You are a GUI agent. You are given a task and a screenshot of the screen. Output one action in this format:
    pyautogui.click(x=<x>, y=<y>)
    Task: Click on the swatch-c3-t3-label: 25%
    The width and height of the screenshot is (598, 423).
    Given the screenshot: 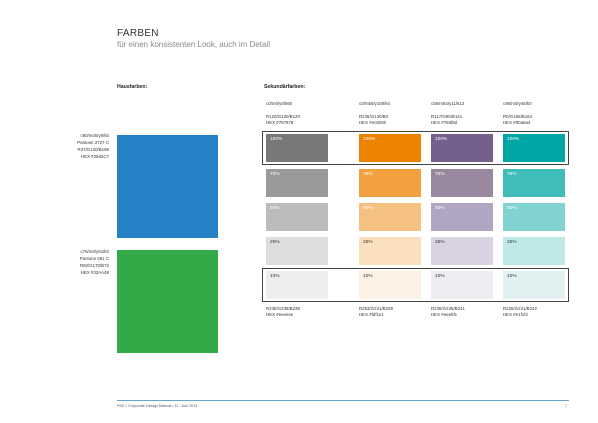 What is the action you would take?
    pyautogui.click(x=512, y=242)
    